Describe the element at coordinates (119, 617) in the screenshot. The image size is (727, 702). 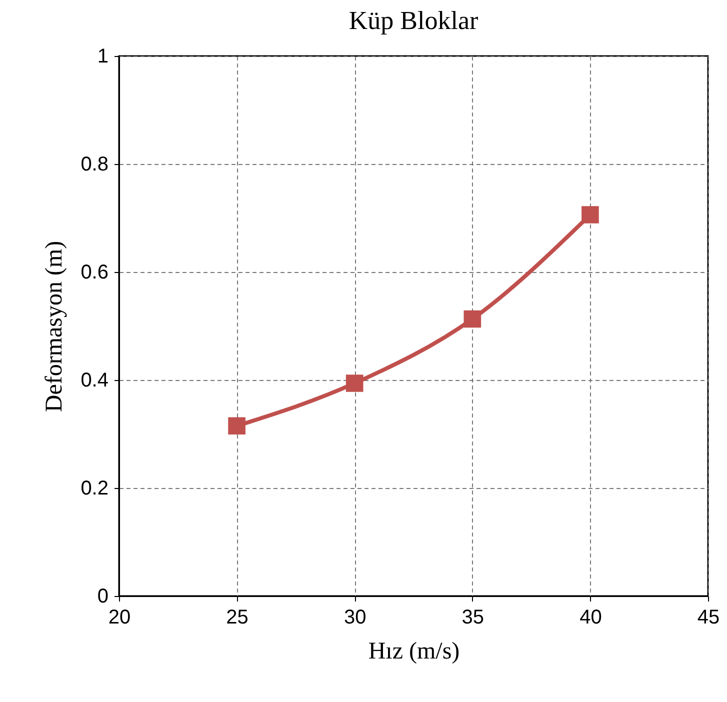
I see `x-tick-label: 20` at that location.